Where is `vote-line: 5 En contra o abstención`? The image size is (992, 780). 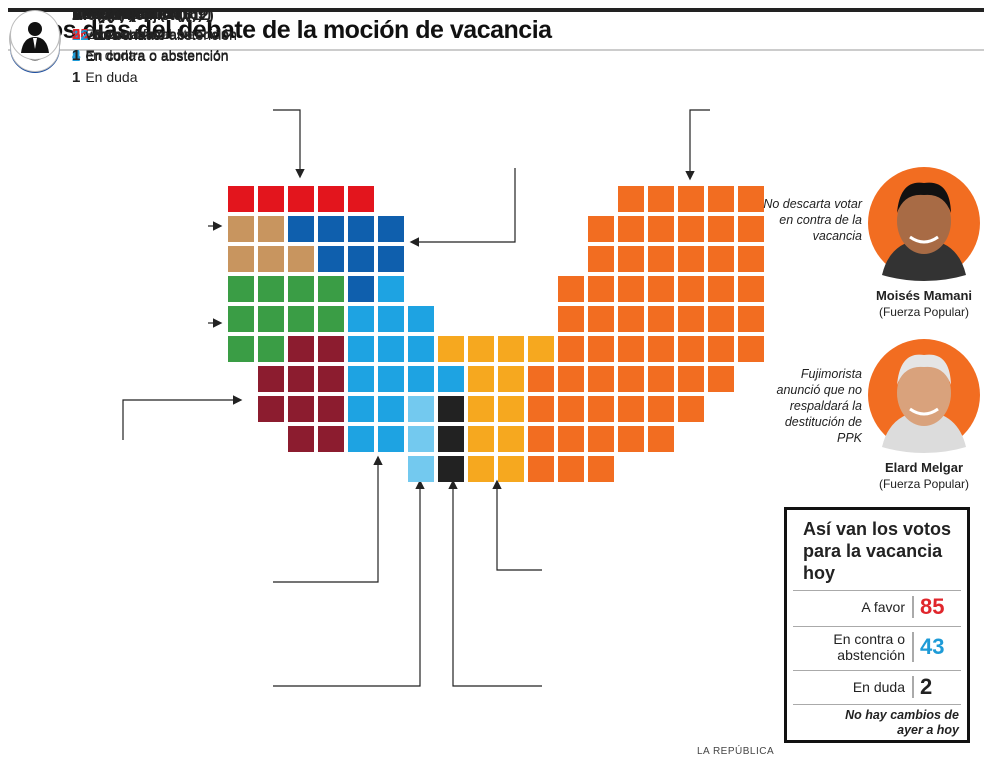
vote-line: 5 En contra o abstención is located at coordinates (529, 56).